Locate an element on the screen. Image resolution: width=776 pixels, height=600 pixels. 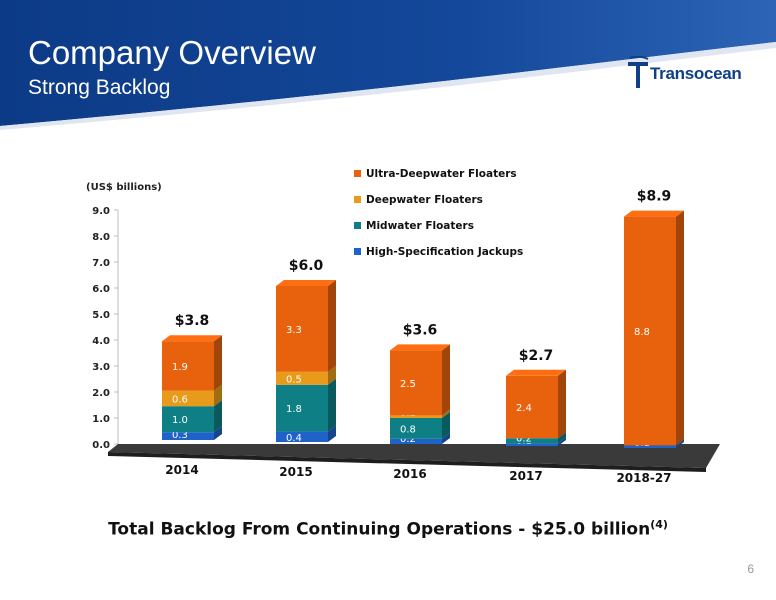
bar-value-label: 2.4 is located at coordinates (524, 408).